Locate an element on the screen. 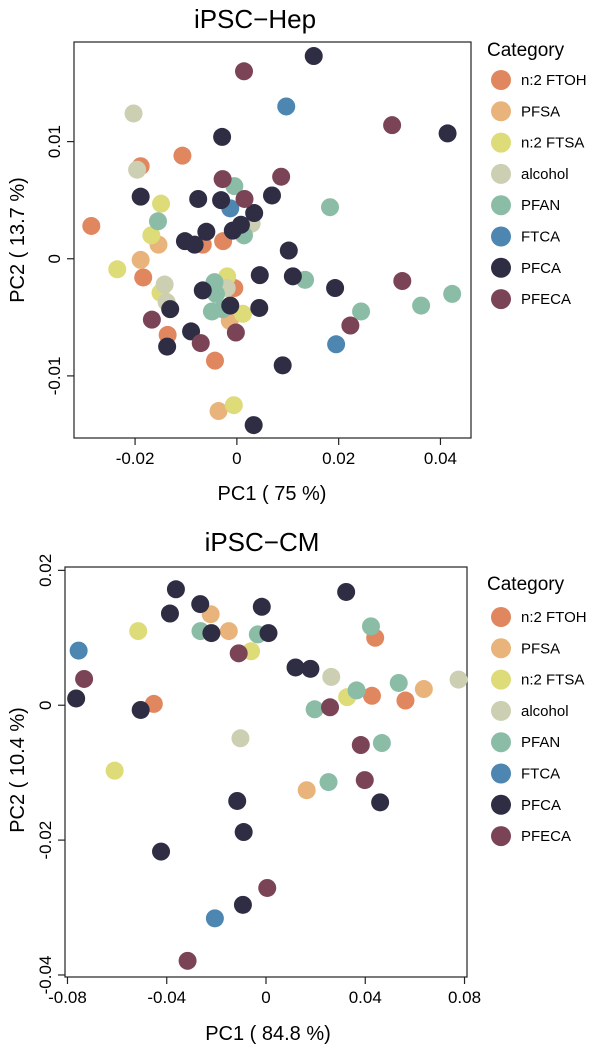 This screenshot has height=1050, width=612. y-tick-label: 0.01 is located at coordinates (54, 141).